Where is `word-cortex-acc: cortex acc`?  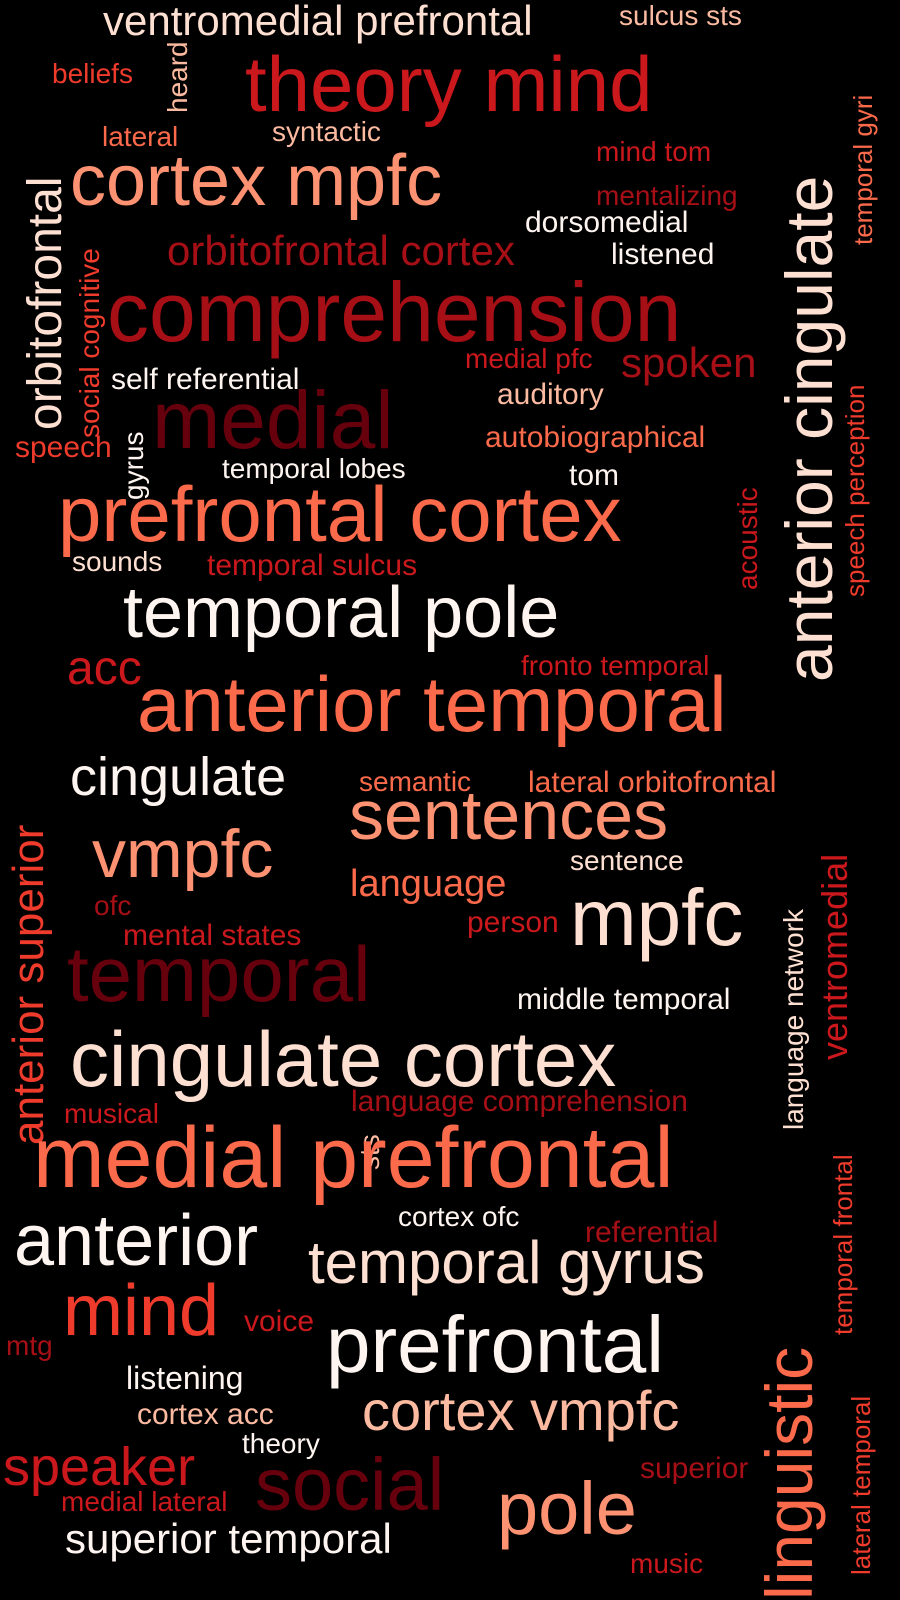 word-cortex-acc: cortex acc is located at coordinates (205, 1414).